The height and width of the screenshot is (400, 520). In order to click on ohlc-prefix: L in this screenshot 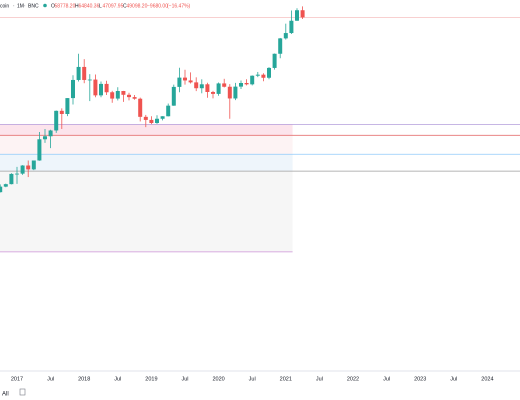, I will do `click(100, 6)`.